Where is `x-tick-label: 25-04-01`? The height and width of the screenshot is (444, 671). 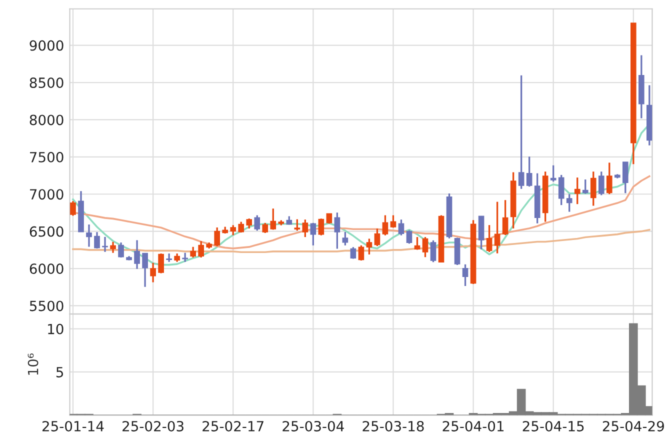 x-tick-label: 25-04-01 is located at coordinates (473, 426).